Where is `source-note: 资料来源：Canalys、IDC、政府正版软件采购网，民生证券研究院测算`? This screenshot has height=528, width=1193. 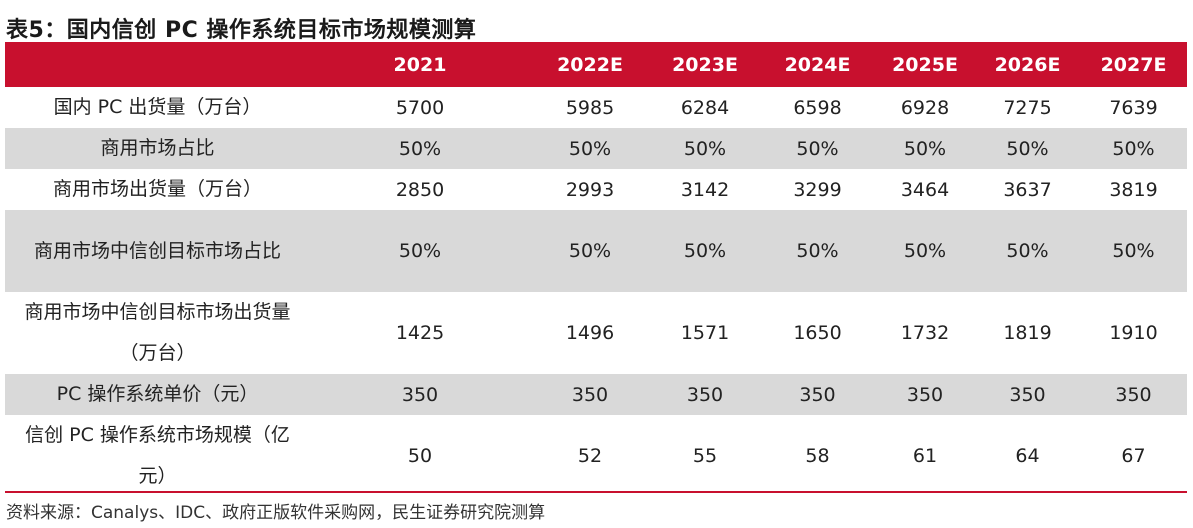 source-note: 资料来源：Canalys、IDC、政府正版软件采购网，民生证券研究院测算 is located at coordinates (276, 513).